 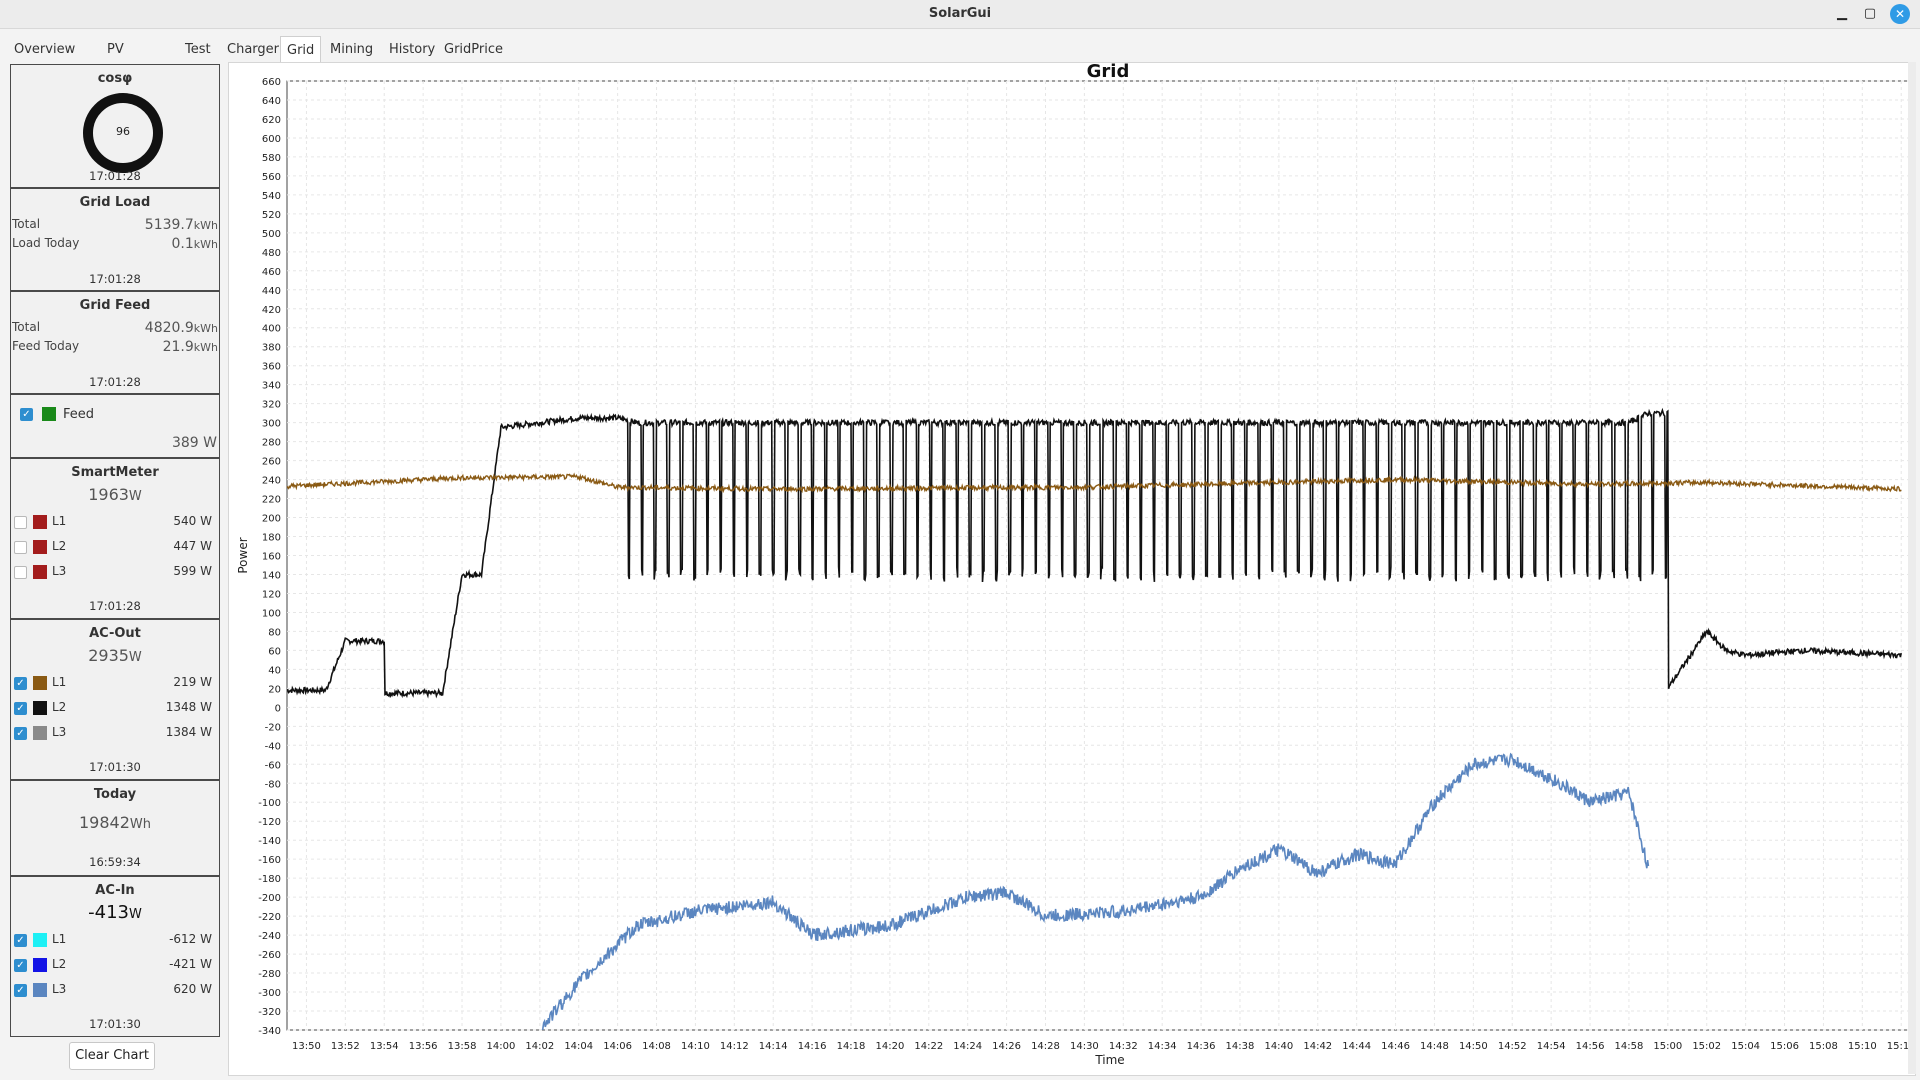 I want to click on panel-title: Grid Load, so click(x=115, y=202).